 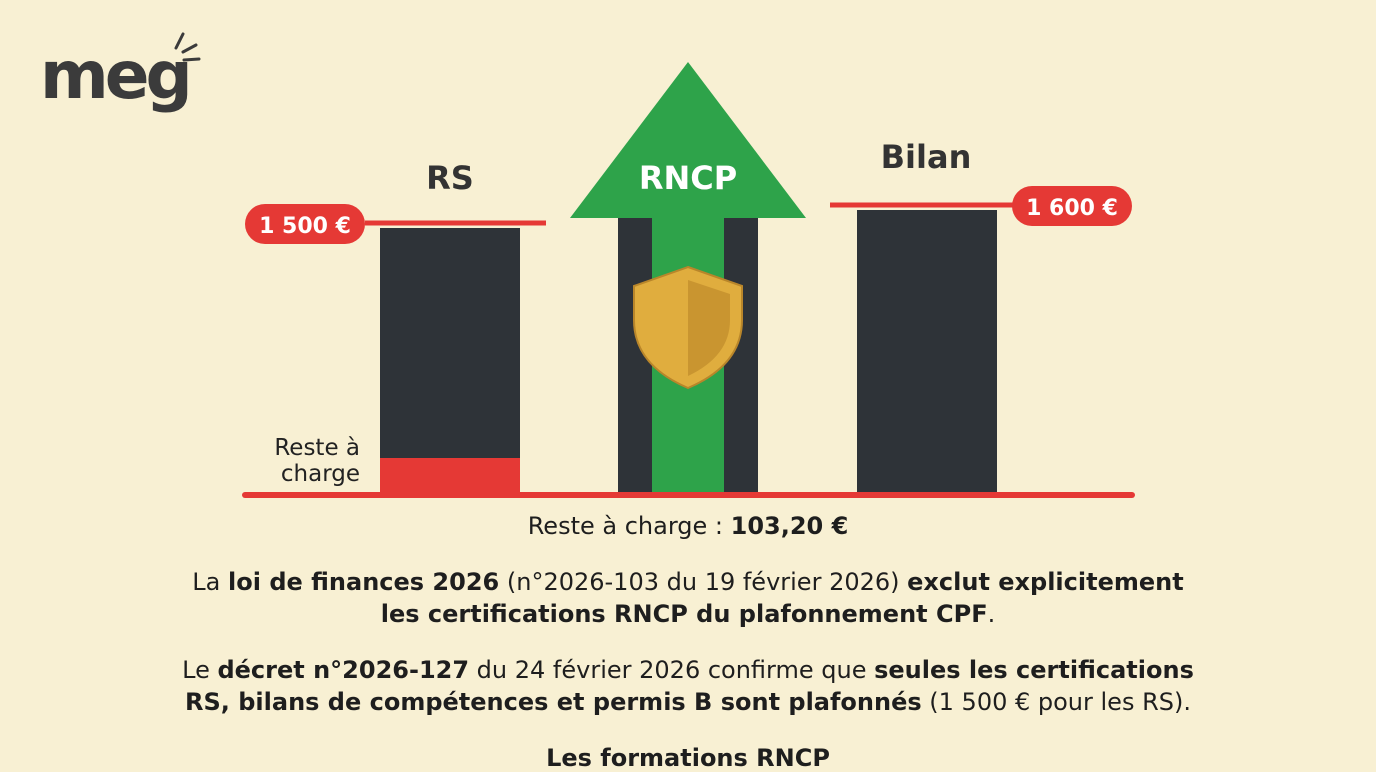 I want to click on remainder-label: Reste à, so click(x=317, y=448).